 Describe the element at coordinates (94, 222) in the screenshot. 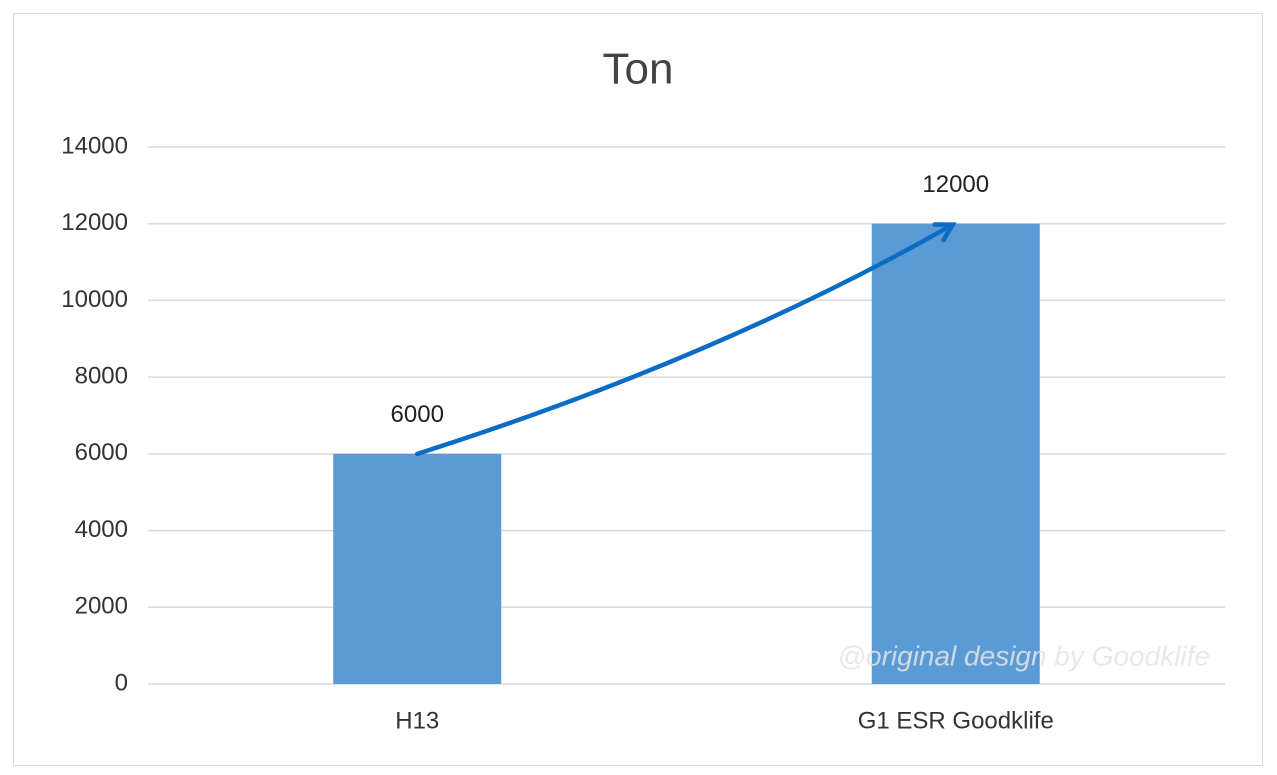

I see `y-tick-label: 12000` at that location.